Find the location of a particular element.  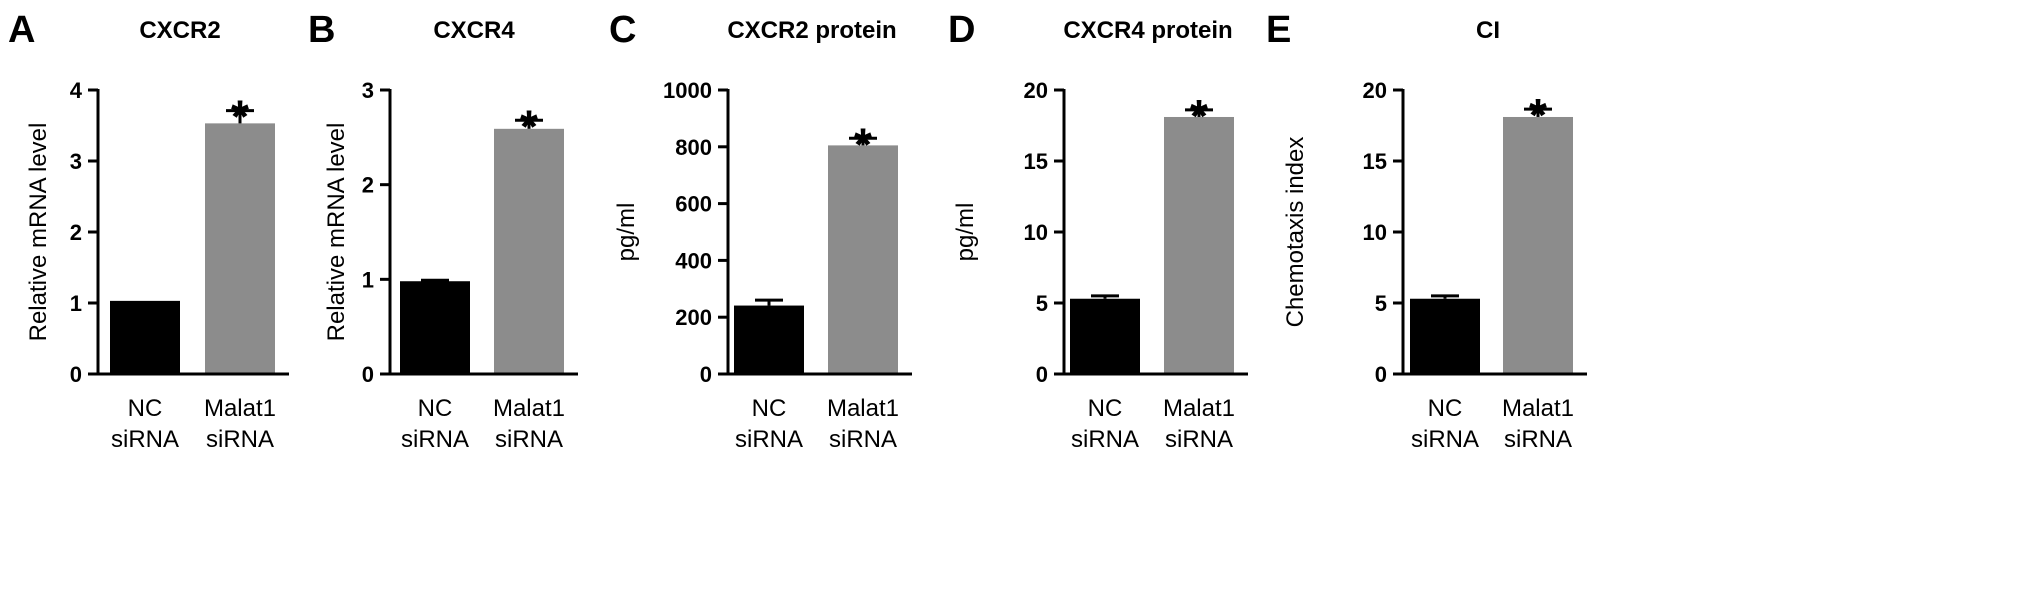

panel-letter: C is located at coordinates (622, 30).